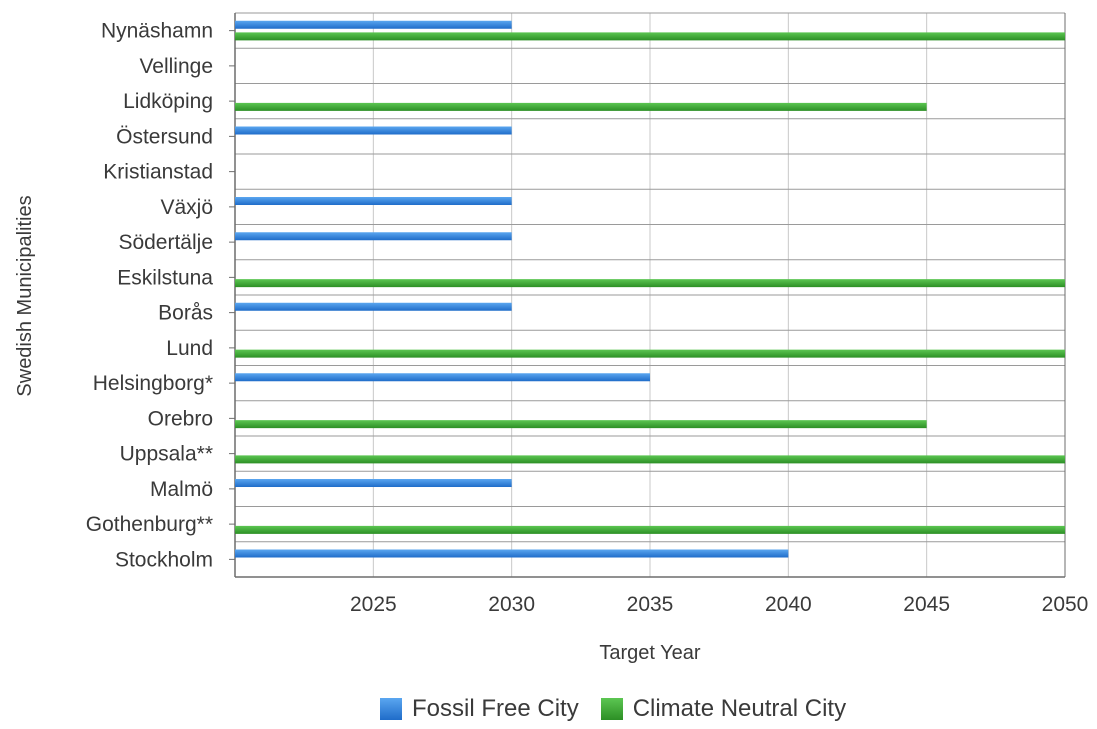  What do you see at coordinates (164, 136) in the screenshot?
I see `y-tick-label: Östersund` at bounding box center [164, 136].